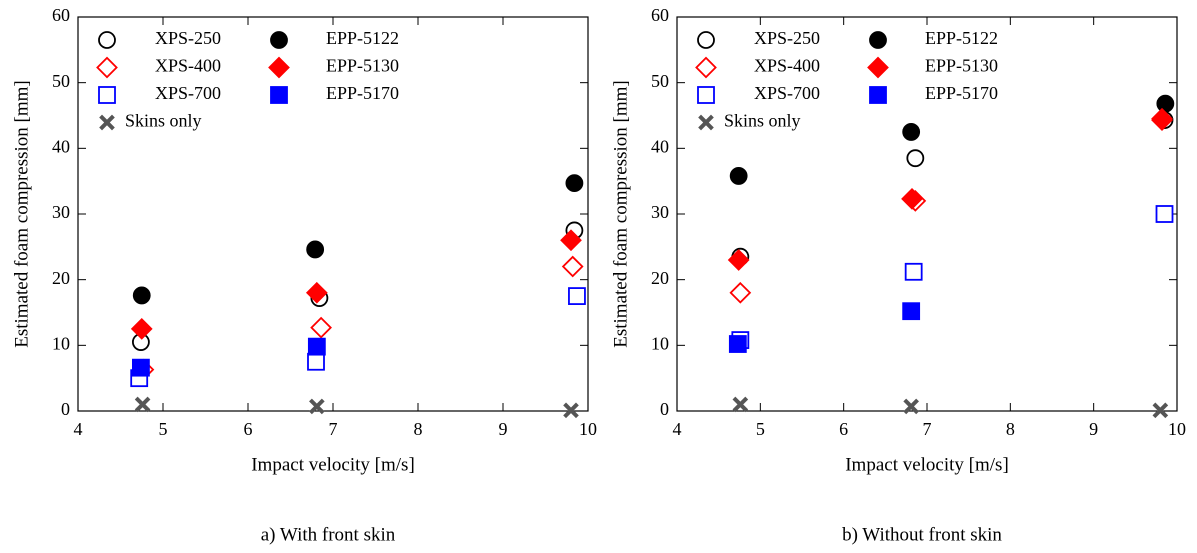 Image resolution: width=1197 pixels, height=553 pixels. I want to click on caption: b) Without front skin, so click(922, 534).